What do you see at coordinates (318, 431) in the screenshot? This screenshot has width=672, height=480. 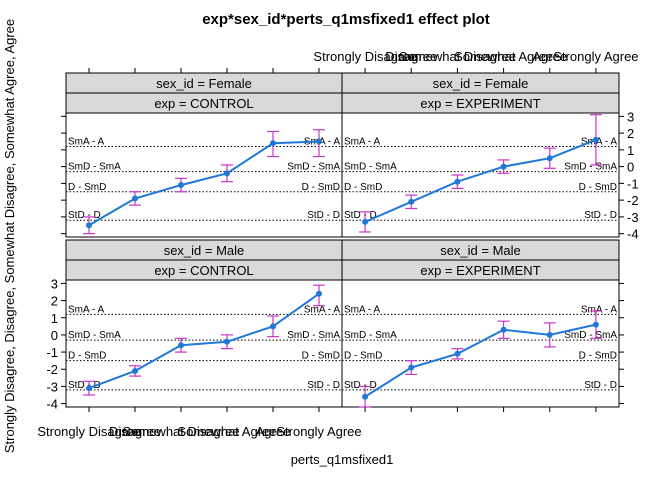 I see `x-tick-label-bottom: Strongly Agree` at bounding box center [318, 431].